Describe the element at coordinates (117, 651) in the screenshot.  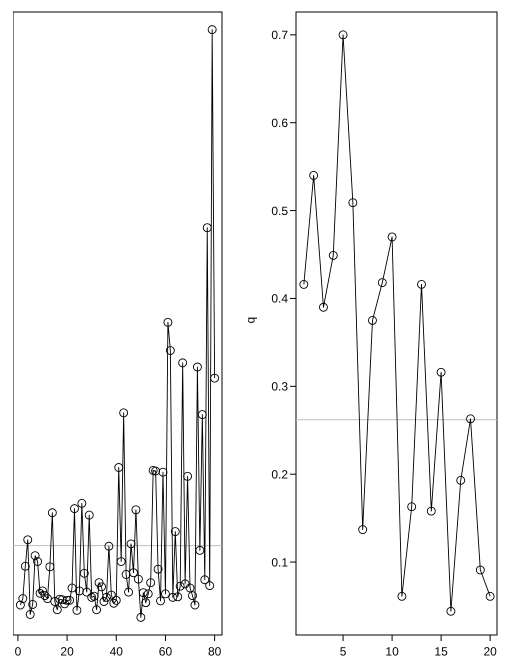
I see `x-tick-label: 40` at that location.